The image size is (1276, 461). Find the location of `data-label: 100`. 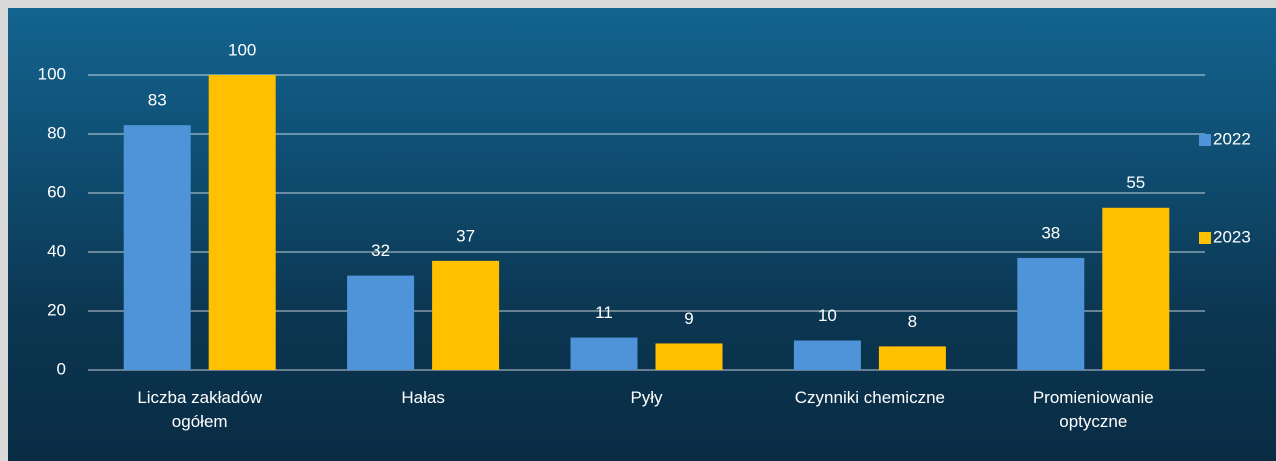

data-label: 100 is located at coordinates (242, 49).